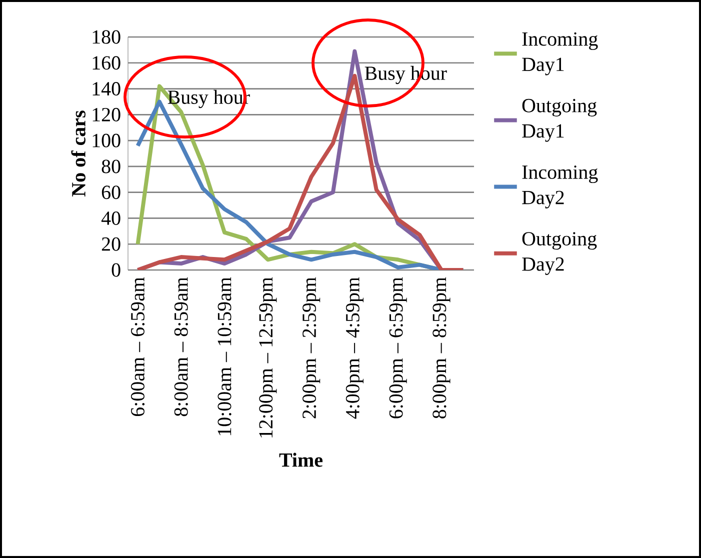  I want to click on x-tick-label: 6:00pm – 6:59pm, so click(398, 347).